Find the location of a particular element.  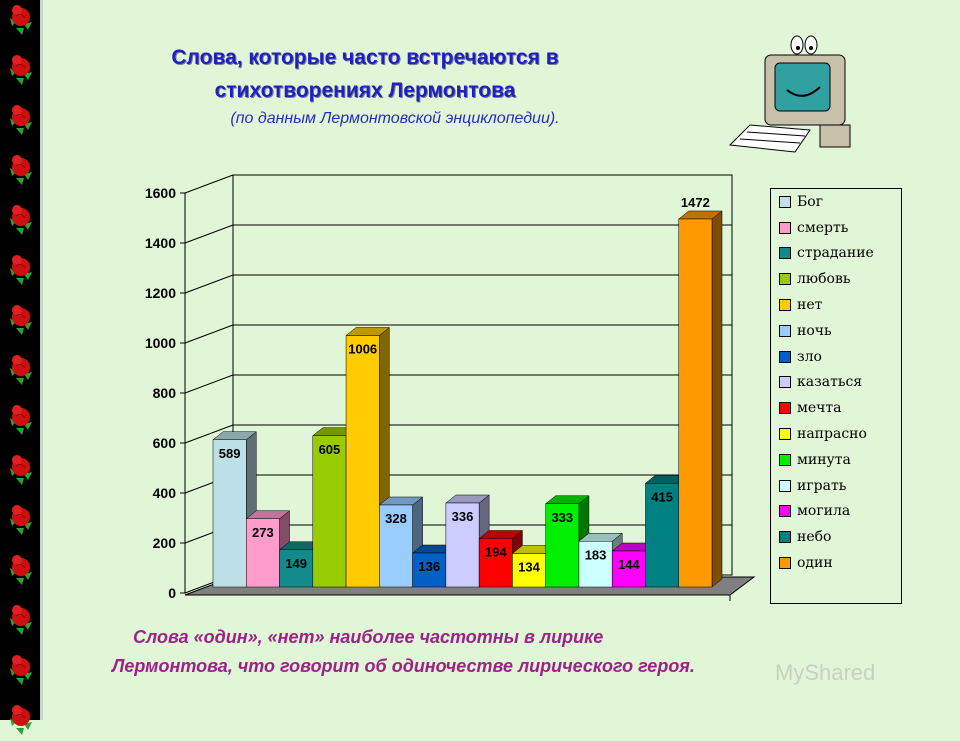

computer-cartoon-icon is located at coordinates (789, 94).